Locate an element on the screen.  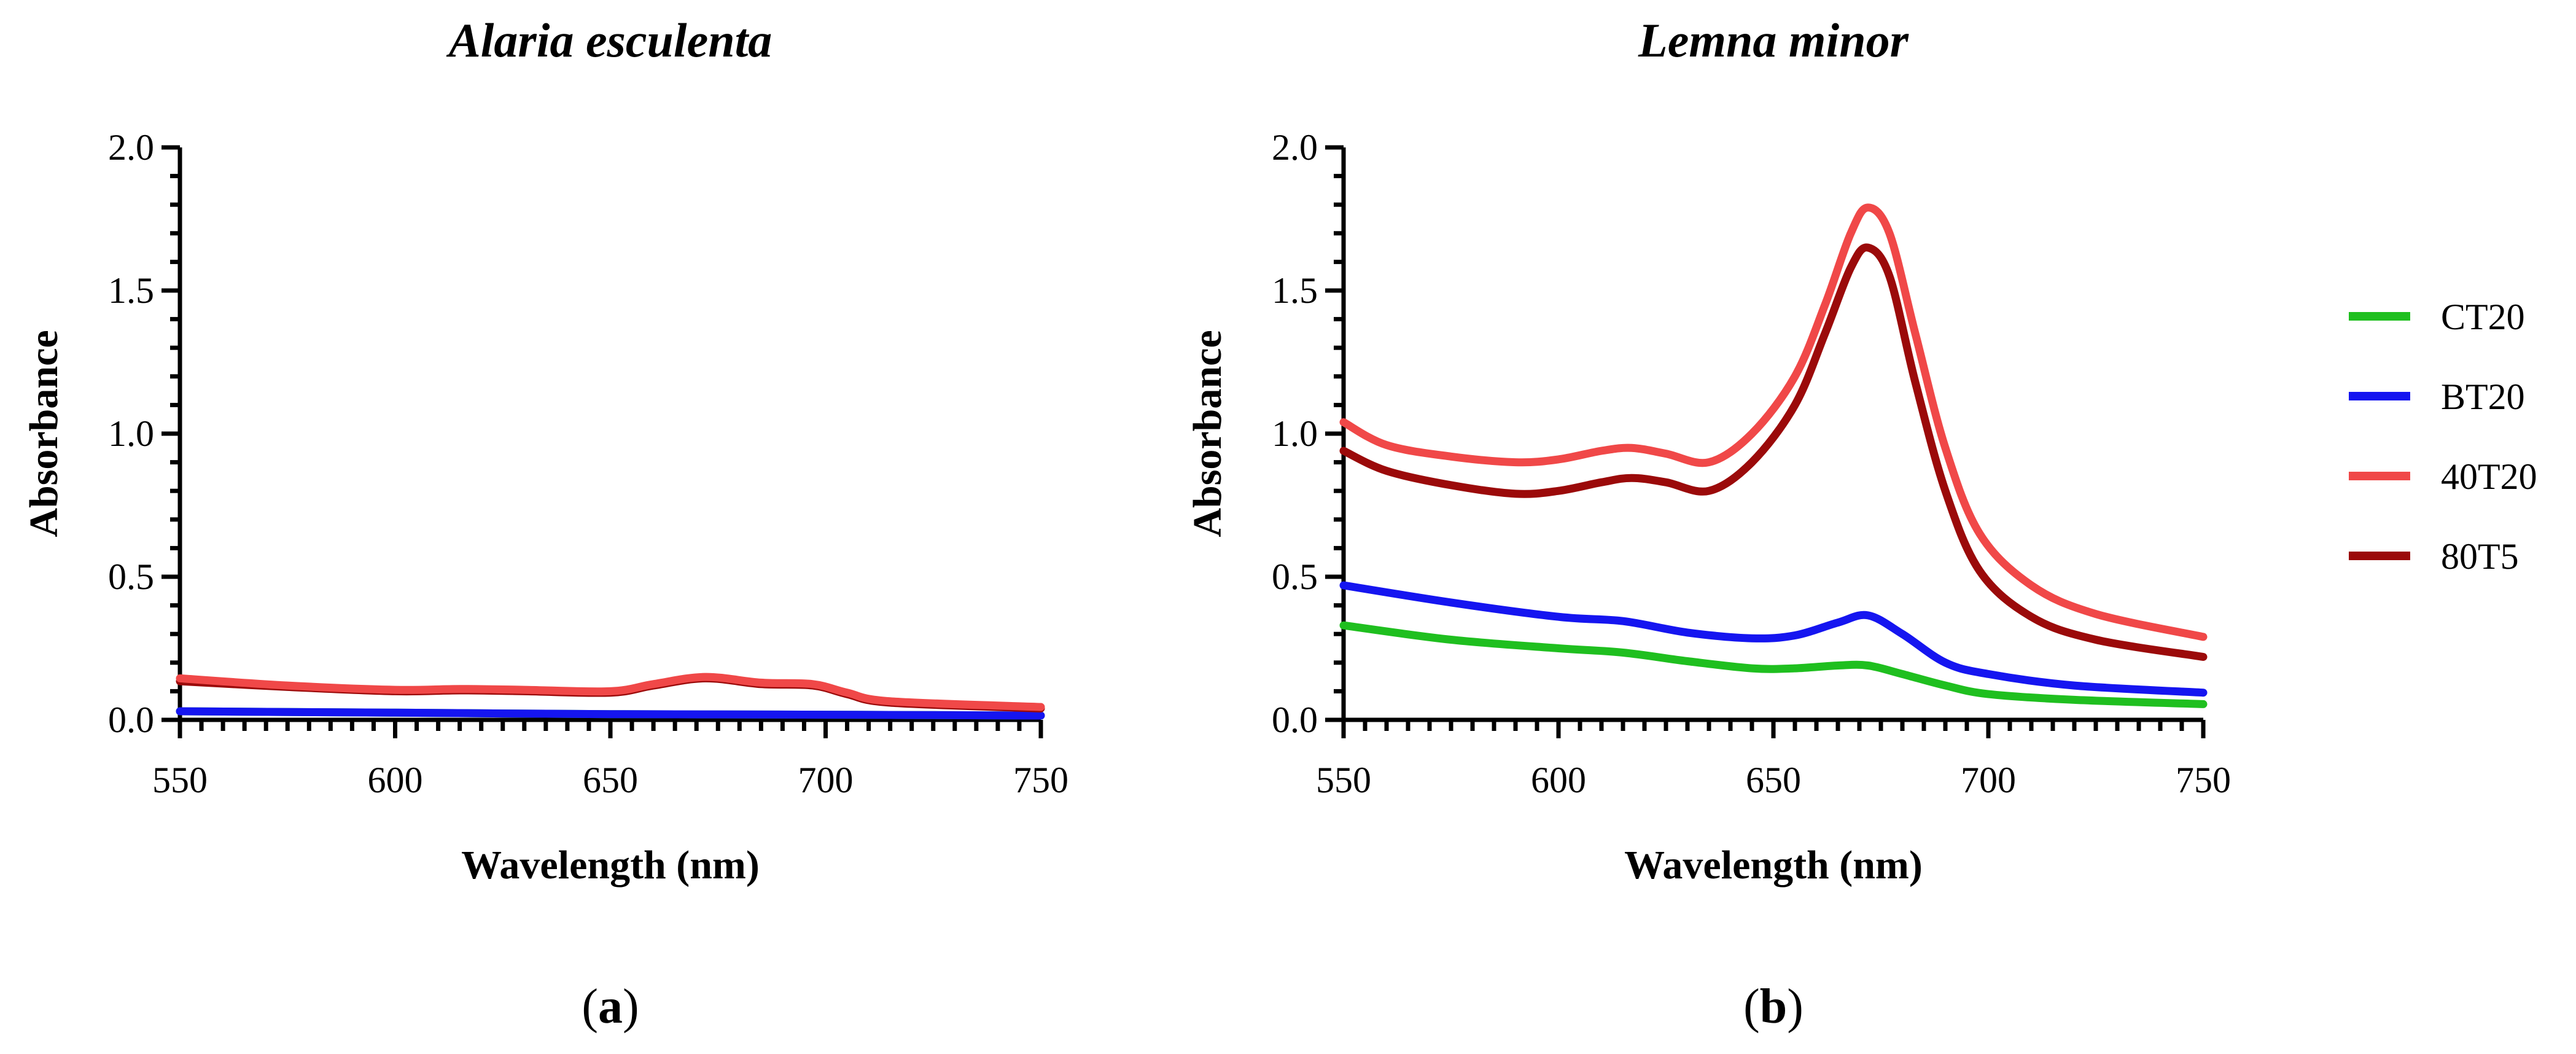
series-group is located at coordinates (610, 696).